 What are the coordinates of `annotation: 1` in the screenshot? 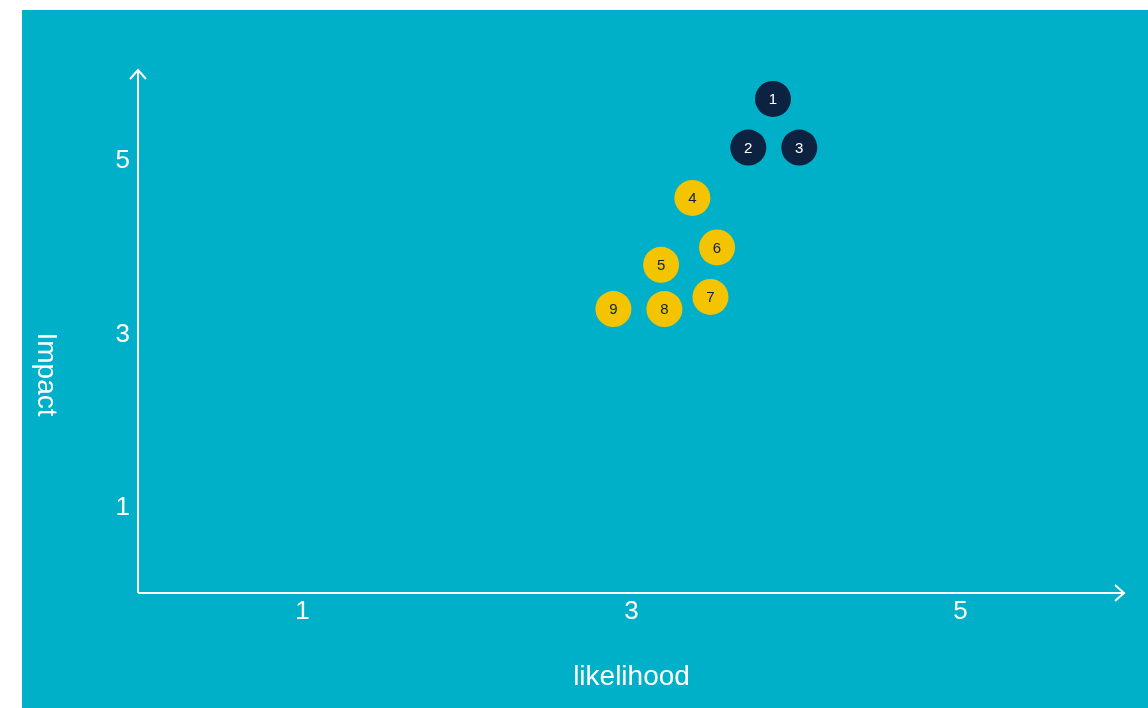 It's located at (773, 99).